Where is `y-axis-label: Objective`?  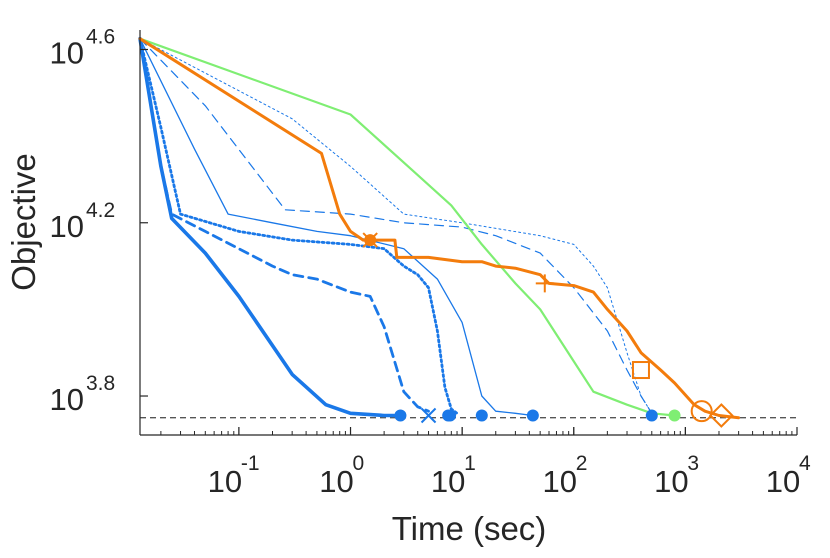 y-axis-label: Objective is located at coordinates (23, 222).